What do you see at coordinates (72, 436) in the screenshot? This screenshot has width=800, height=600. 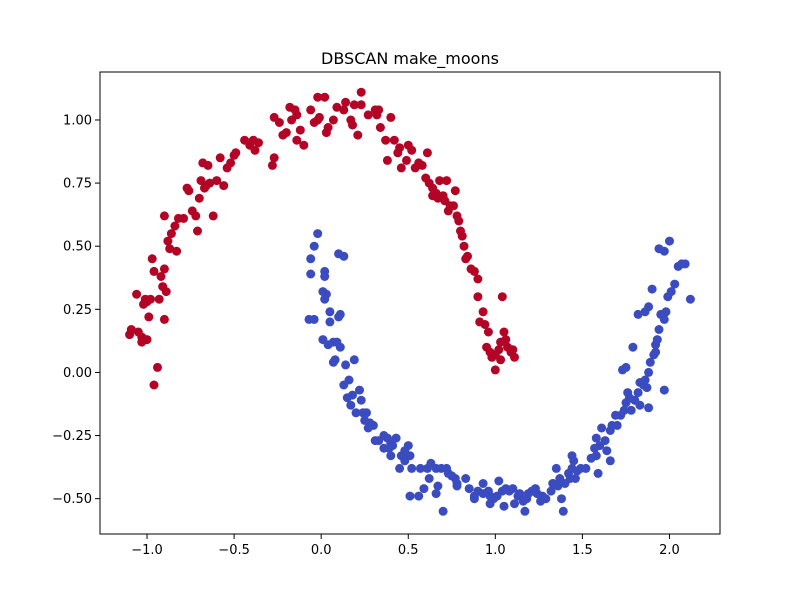 I see `y-tick-label: −0.25` at bounding box center [72, 436].